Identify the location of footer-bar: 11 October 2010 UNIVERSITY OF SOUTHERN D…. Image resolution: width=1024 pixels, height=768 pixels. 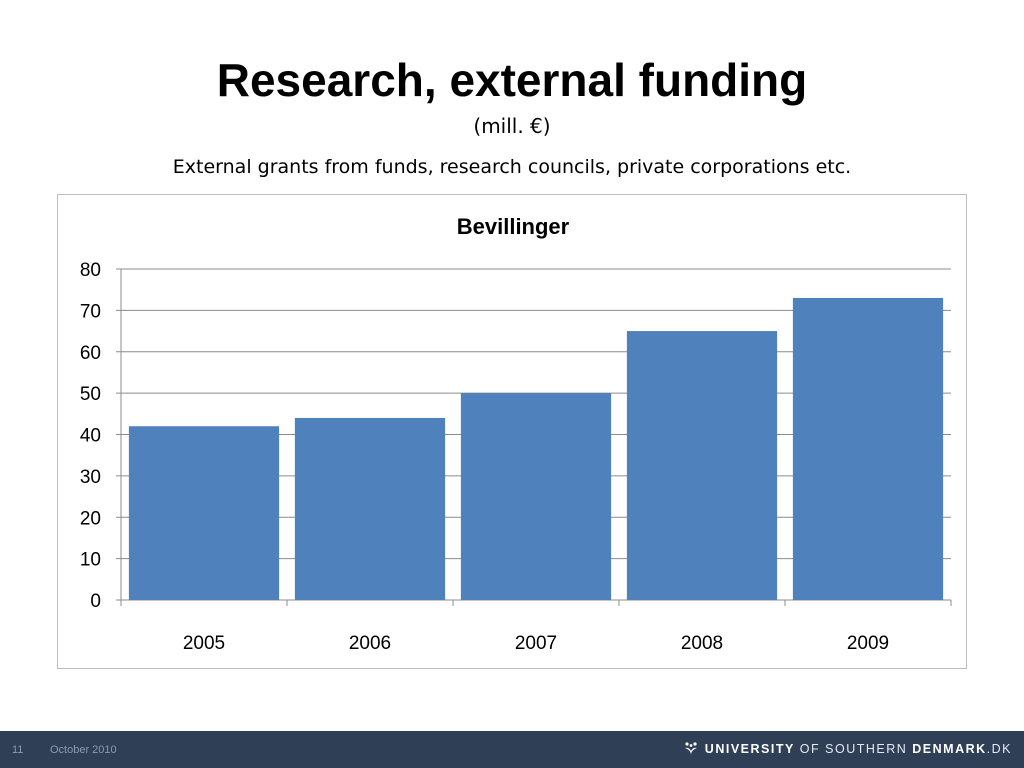
(512, 749).